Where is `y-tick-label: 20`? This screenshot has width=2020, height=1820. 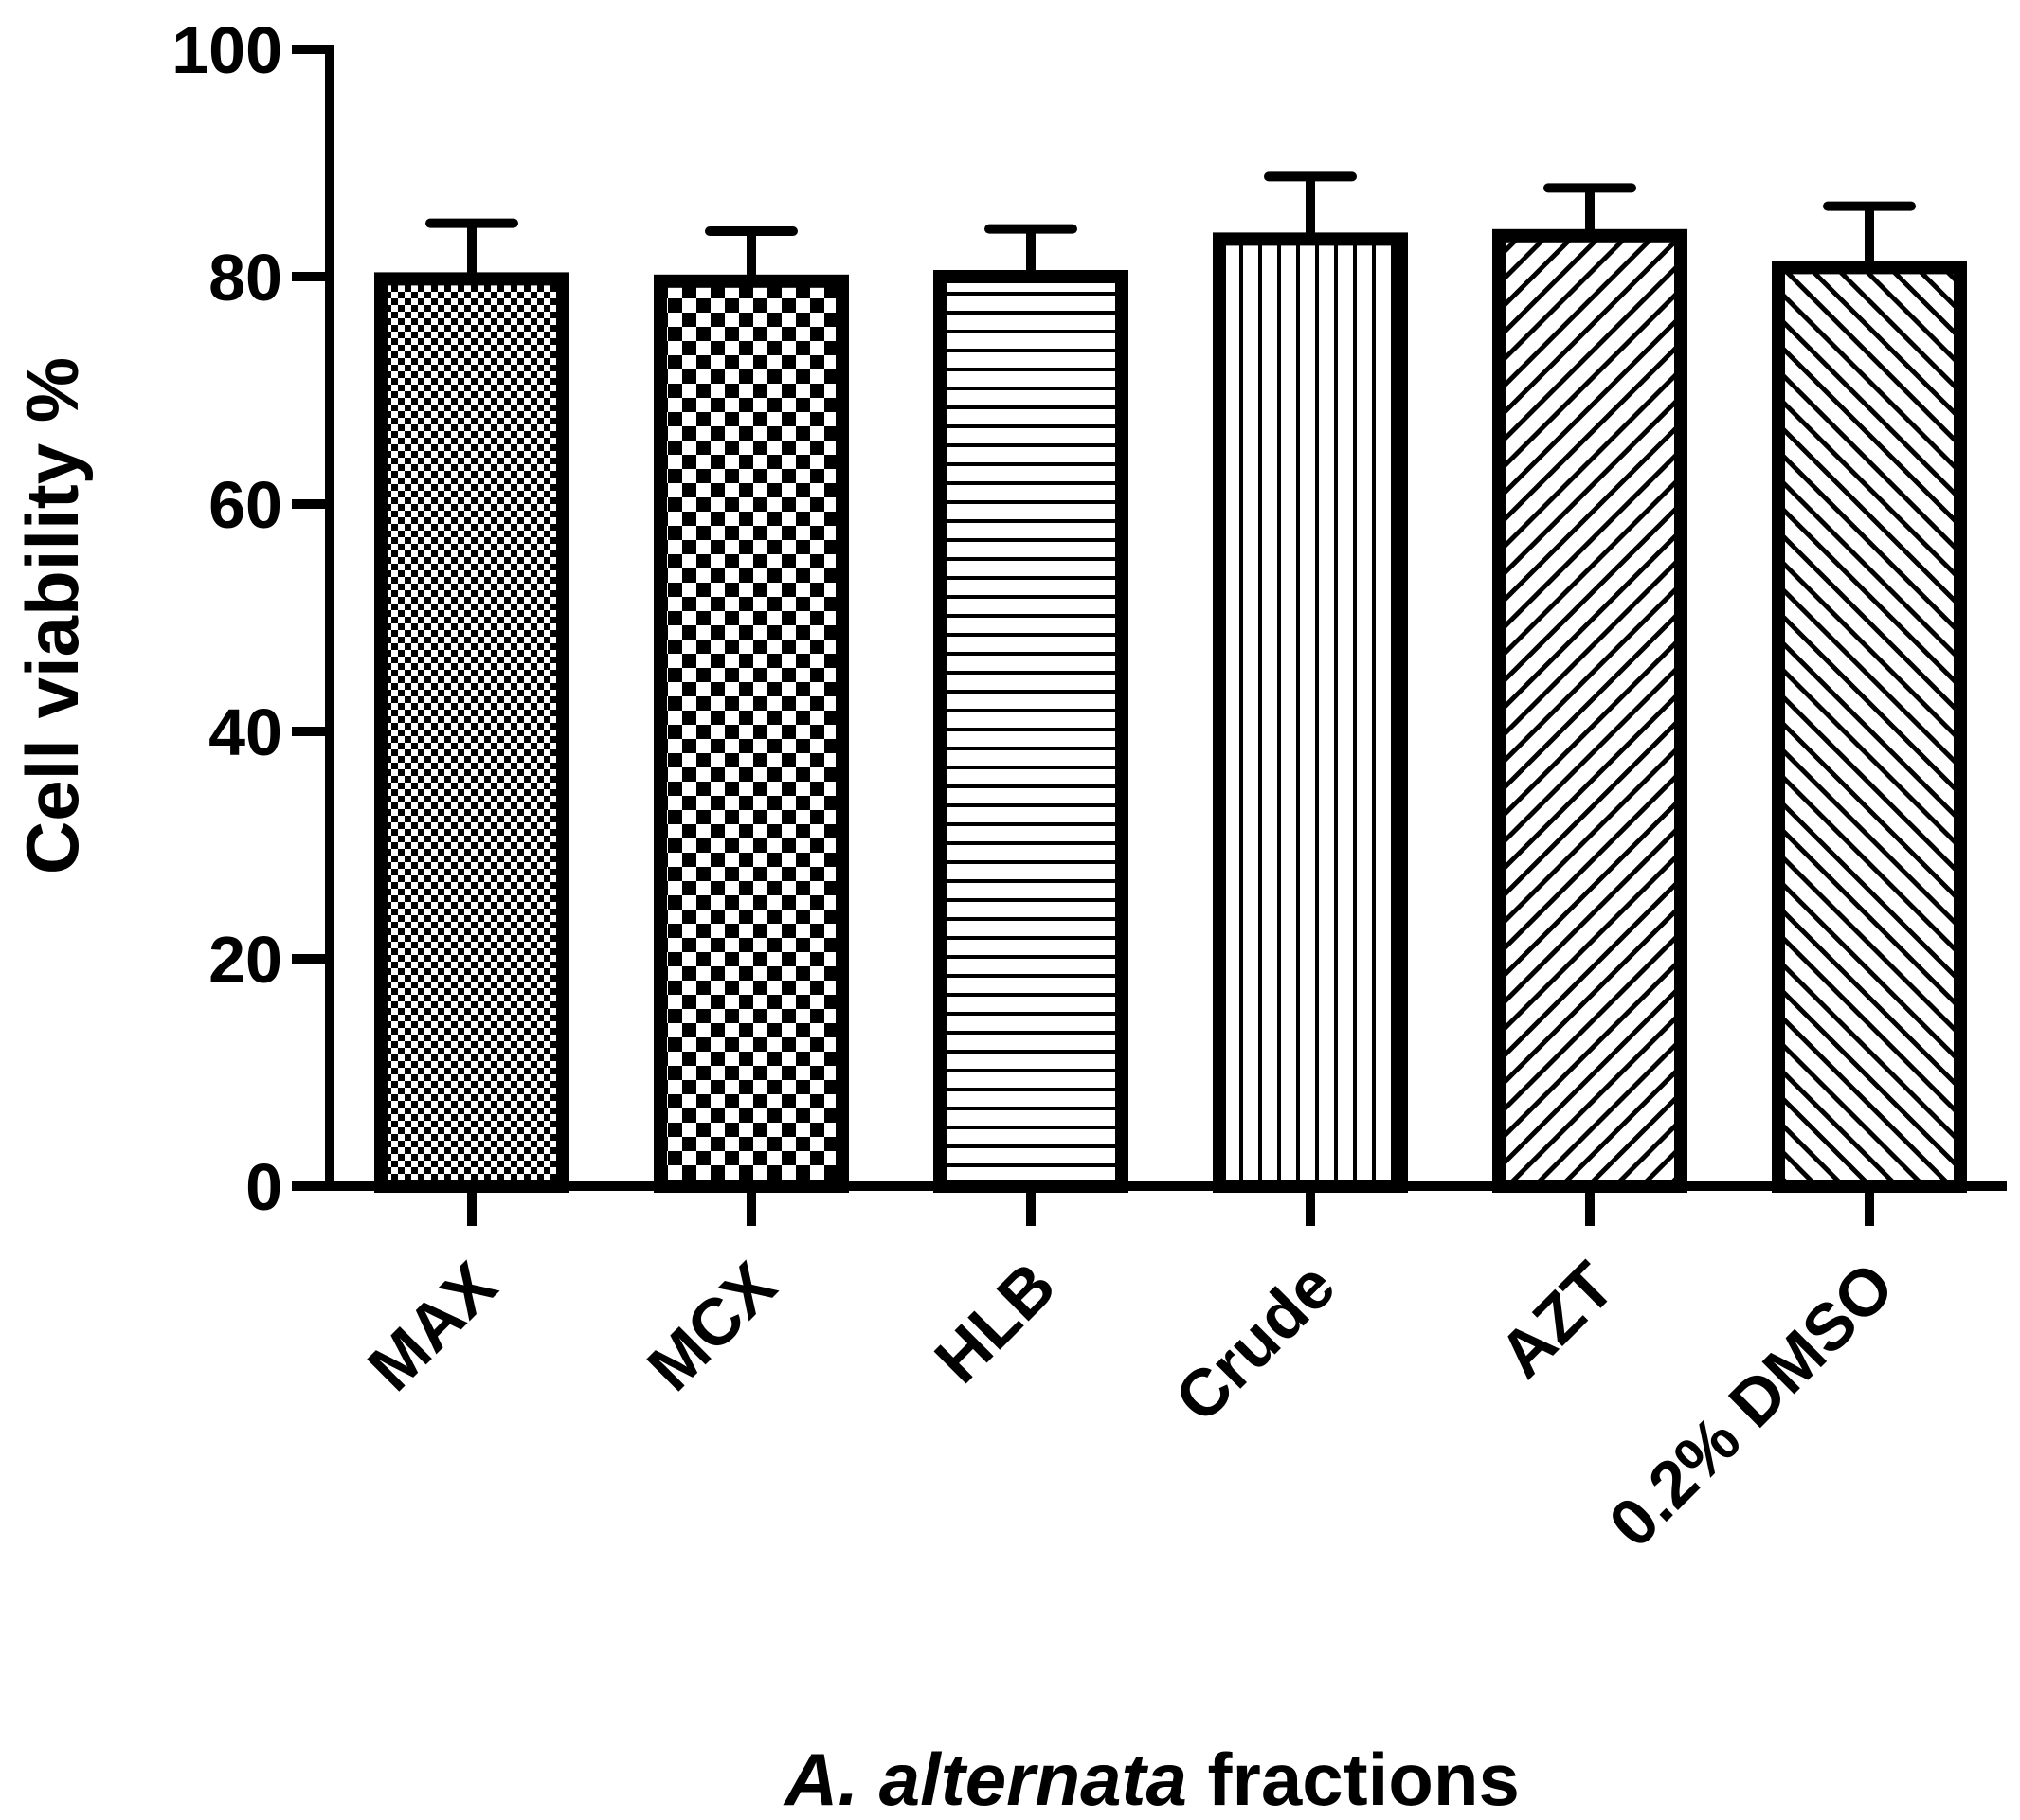 y-tick-label: 20 is located at coordinates (245, 960).